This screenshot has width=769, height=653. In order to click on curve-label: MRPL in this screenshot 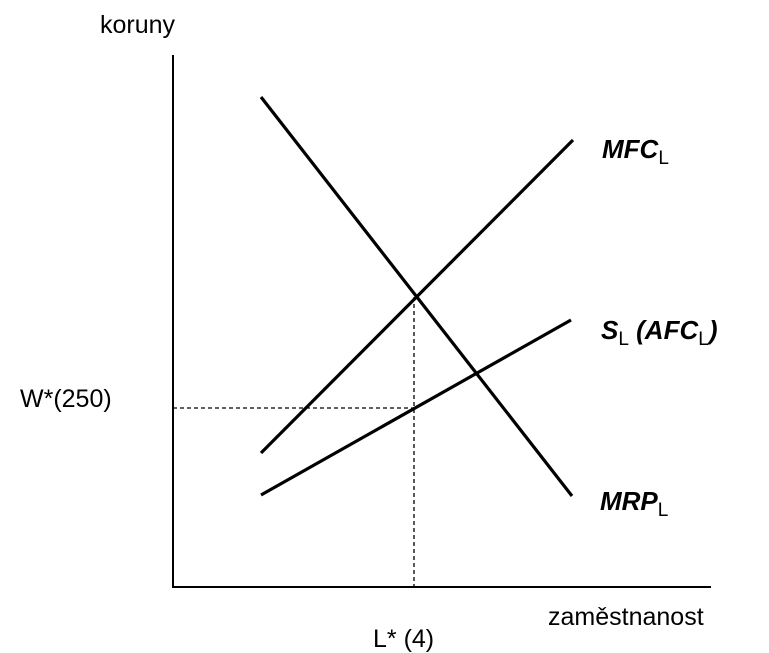, I will do `click(634, 503)`.